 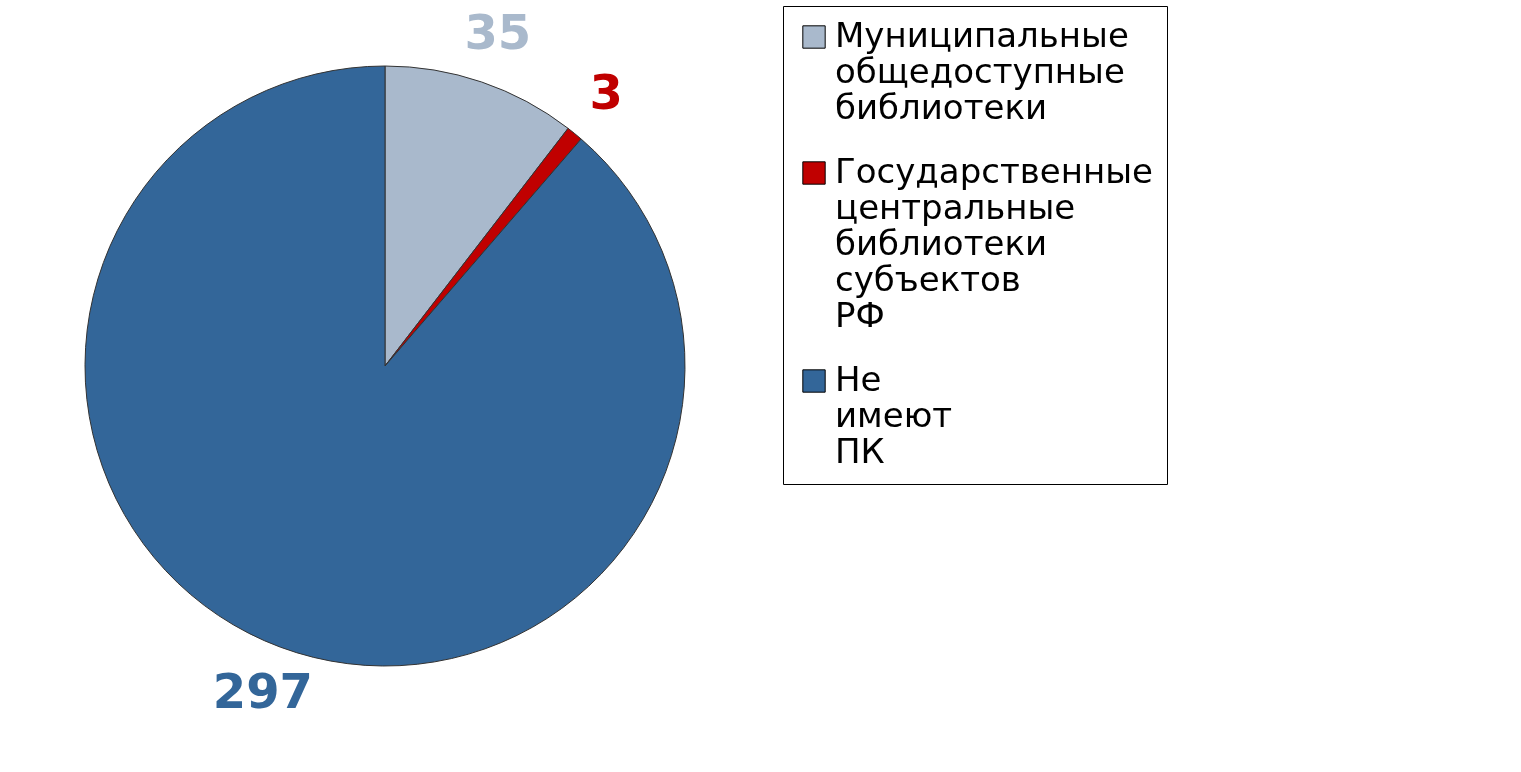 What do you see at coordinates (894, 415) in the screenshot?
I see `legend-label: Не имеют ПК` at bounding box center [894, 415].